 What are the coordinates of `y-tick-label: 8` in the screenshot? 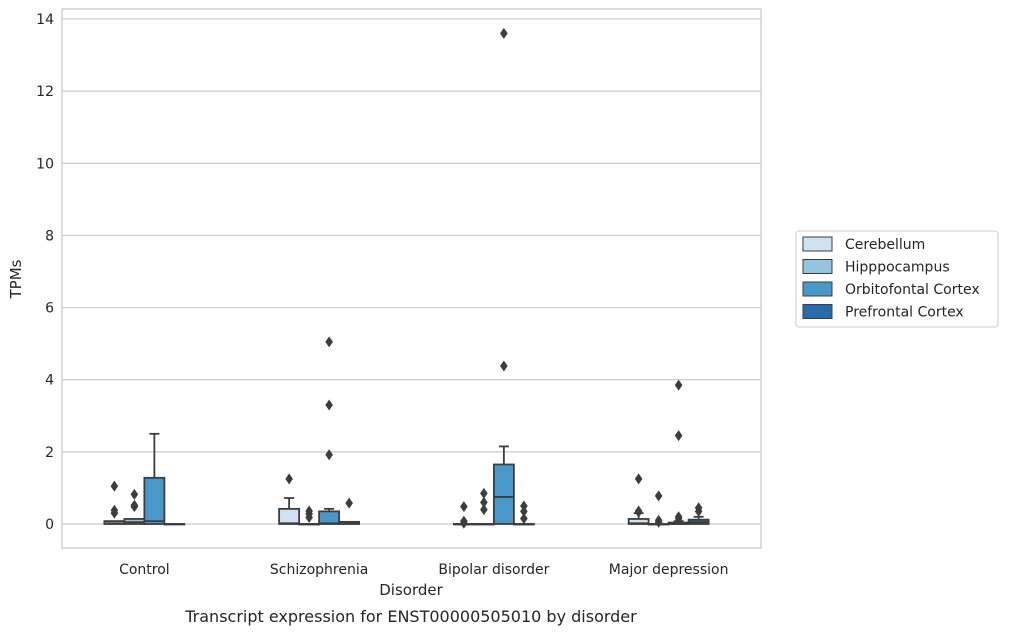 It's located at (49, 236).